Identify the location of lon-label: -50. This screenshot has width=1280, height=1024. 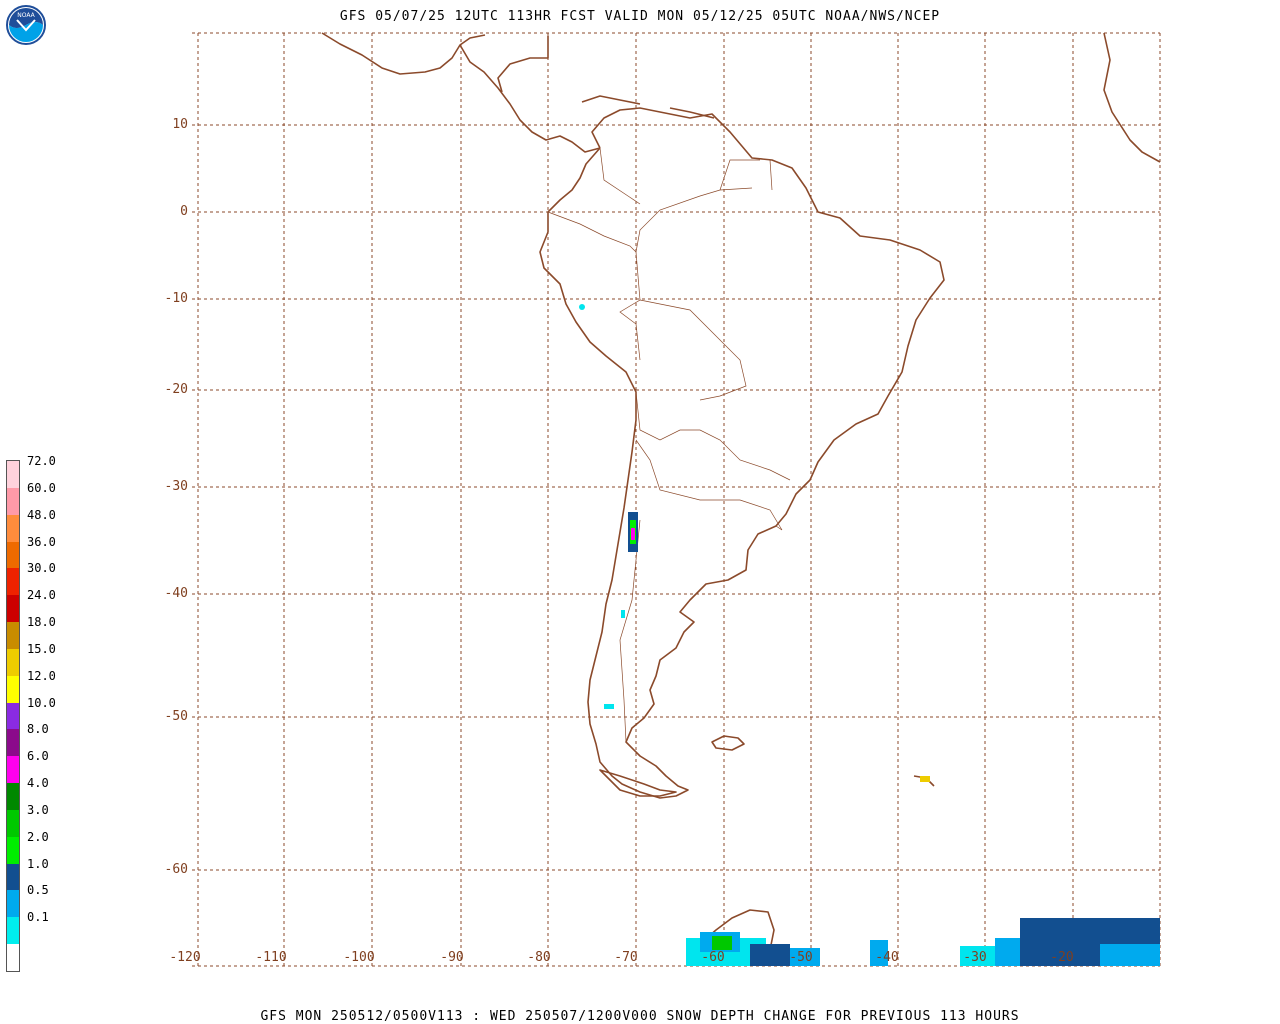
(801, 957).